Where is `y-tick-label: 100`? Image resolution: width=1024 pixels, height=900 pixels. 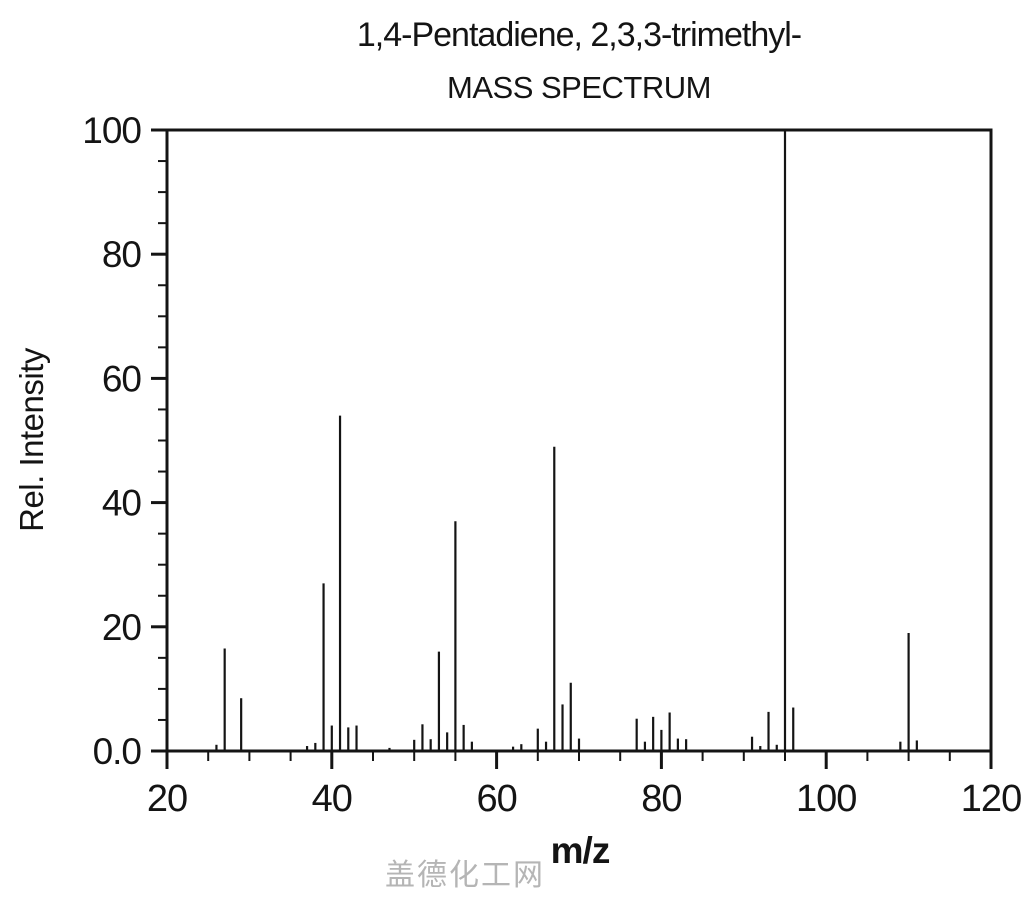 y-tick-label: 100 is located at coordinates (111, 130).